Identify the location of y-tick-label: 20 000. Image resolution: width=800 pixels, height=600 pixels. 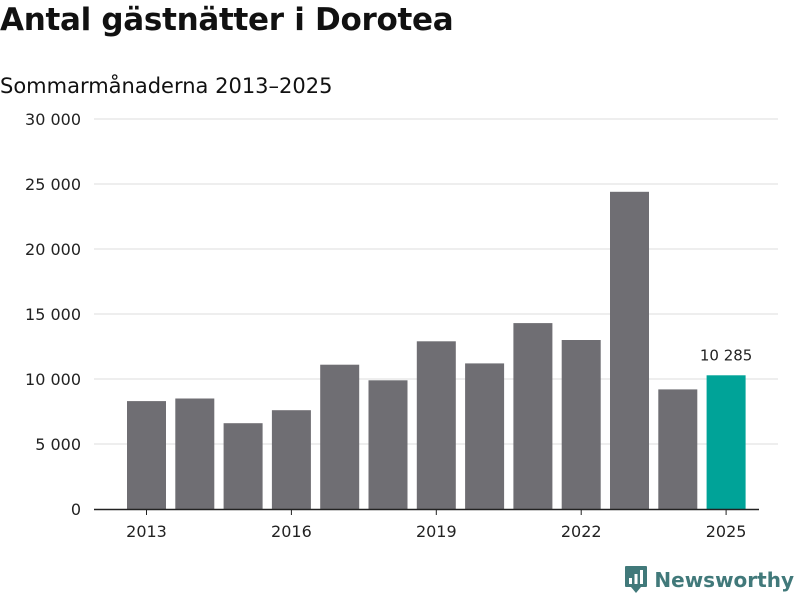
(53, 249).